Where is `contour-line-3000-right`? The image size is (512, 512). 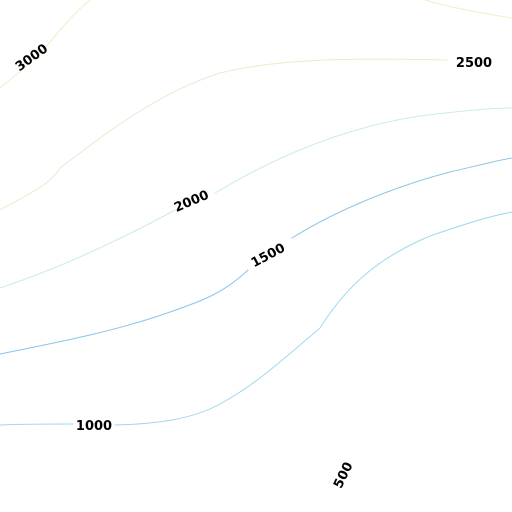 contour-line-3000-right is located at coordinates (468, 9).